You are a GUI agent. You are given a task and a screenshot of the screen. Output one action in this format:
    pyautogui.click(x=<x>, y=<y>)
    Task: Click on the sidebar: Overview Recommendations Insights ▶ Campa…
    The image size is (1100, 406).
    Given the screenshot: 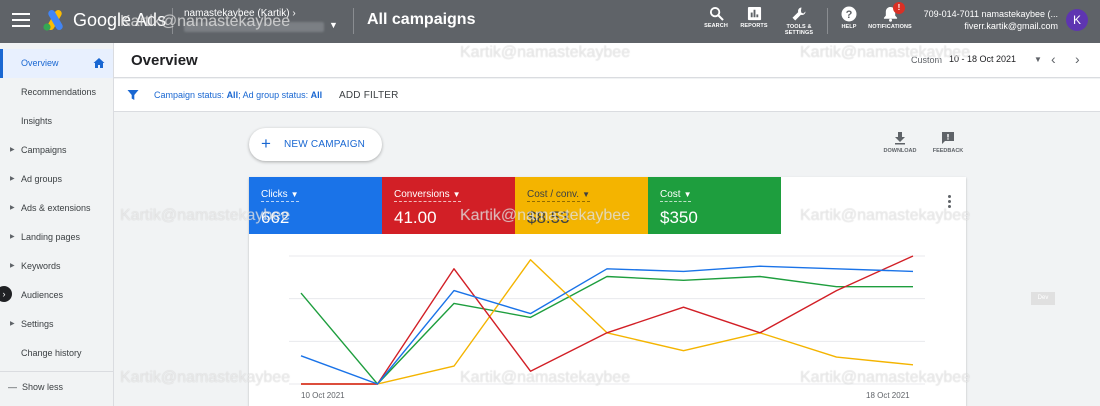 What is the action you would take?
    pyautogui.click(x=57, y=224)
    